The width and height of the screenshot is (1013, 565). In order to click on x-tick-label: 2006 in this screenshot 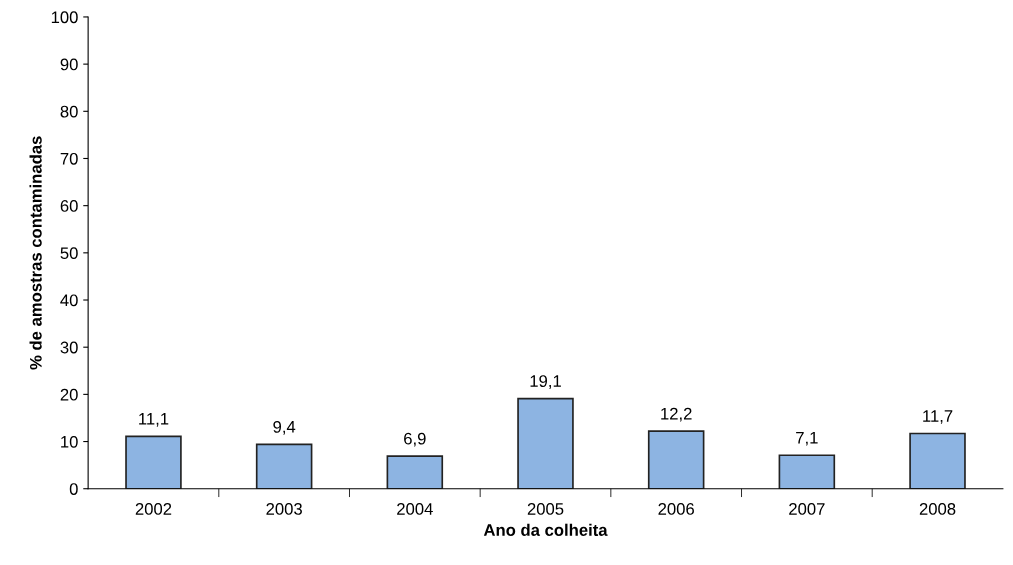, I will do `click(676, 509)`.